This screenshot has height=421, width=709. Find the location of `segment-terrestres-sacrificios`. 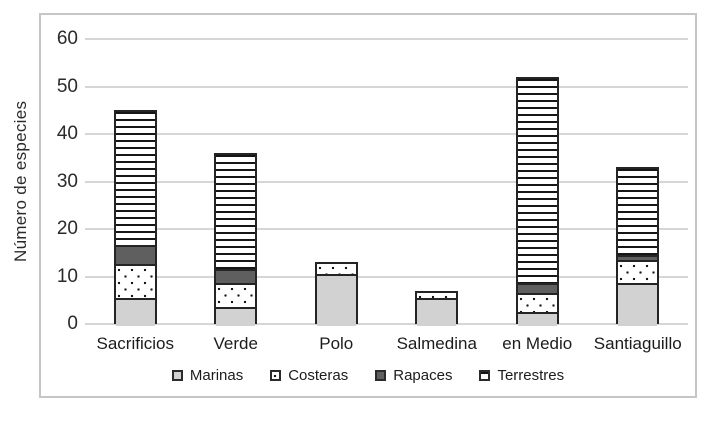

segment-terrestres-sacrificios is located at coordinates (135, 179).